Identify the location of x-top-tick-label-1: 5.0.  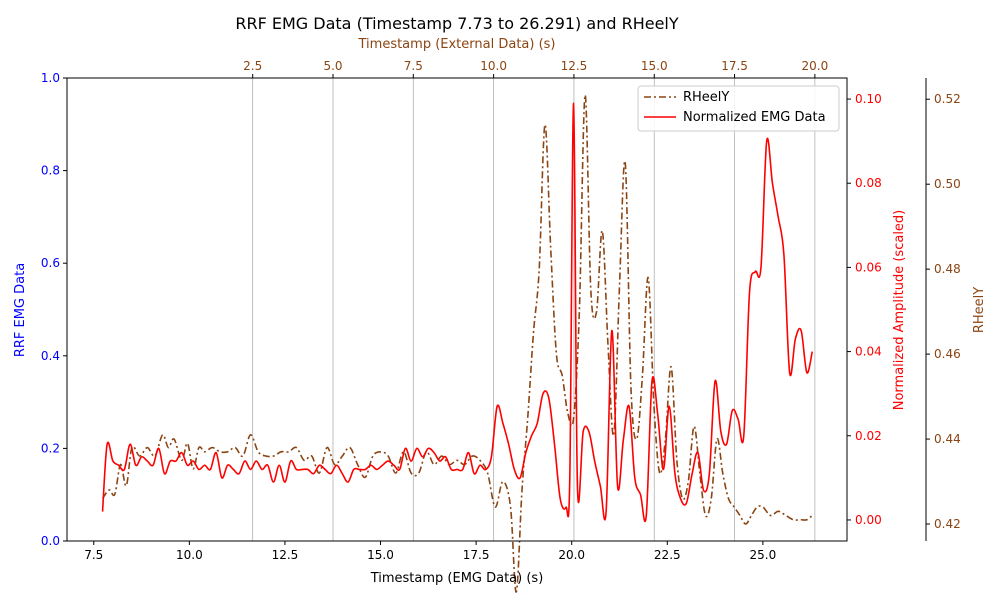
(332, 66).